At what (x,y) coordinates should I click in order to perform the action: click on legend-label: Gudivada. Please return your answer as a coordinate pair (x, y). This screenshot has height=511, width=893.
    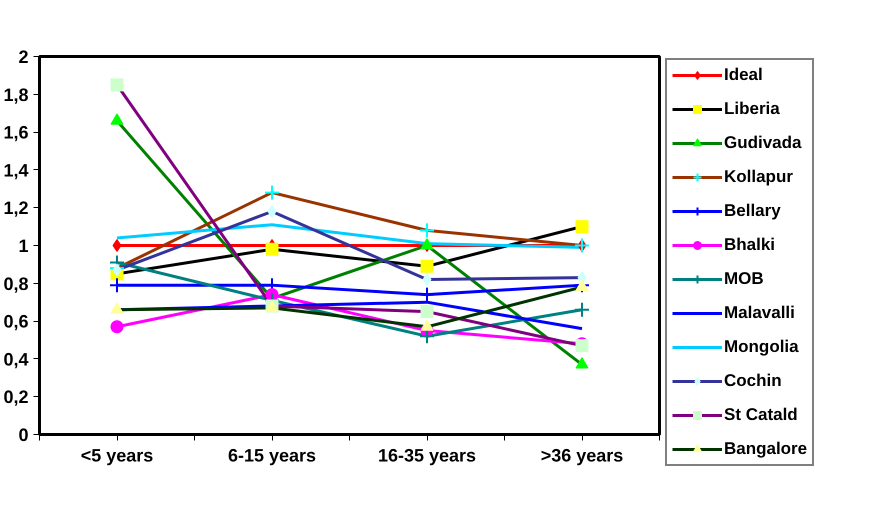
    Looking at the image, I should click on (763, 143).